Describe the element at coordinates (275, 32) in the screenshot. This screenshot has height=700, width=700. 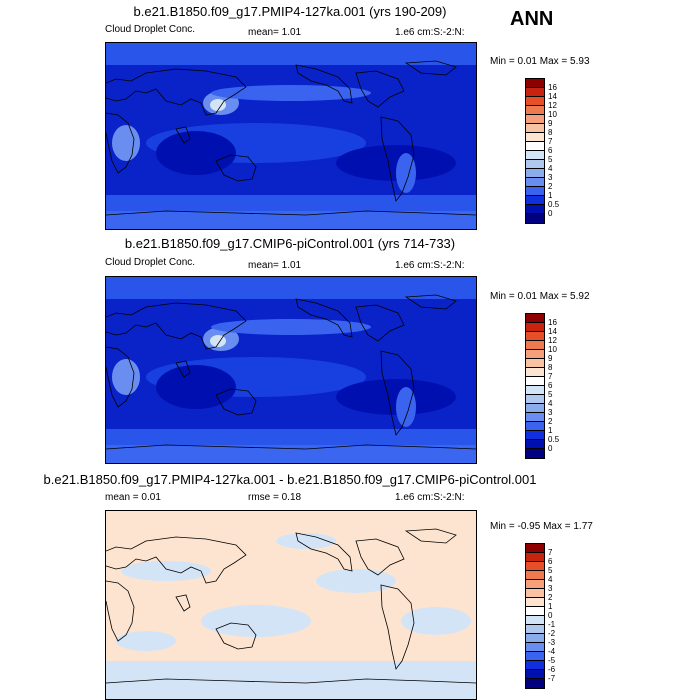
I see `panel-1-mean-label: mean= 1.01` at that location.